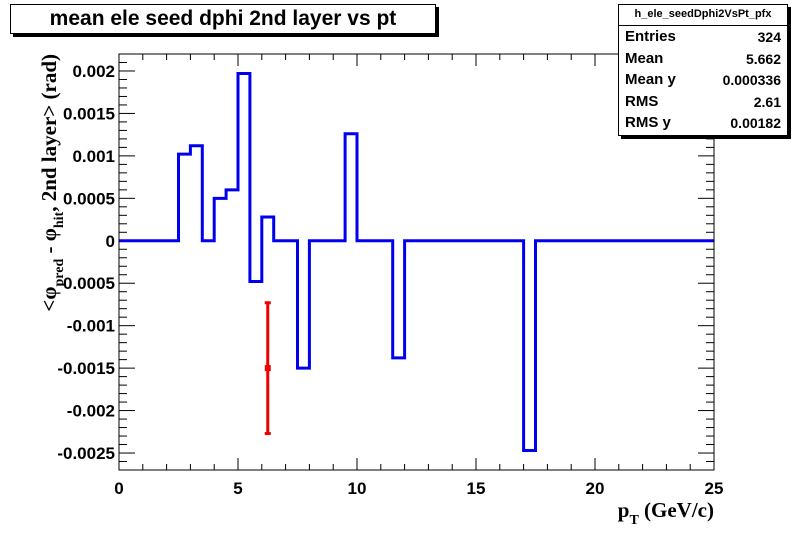  What do you see at coordinates (767, 101) in the screenshot?
I see `stats-value: 2.61` at bounding box center [767, 101].